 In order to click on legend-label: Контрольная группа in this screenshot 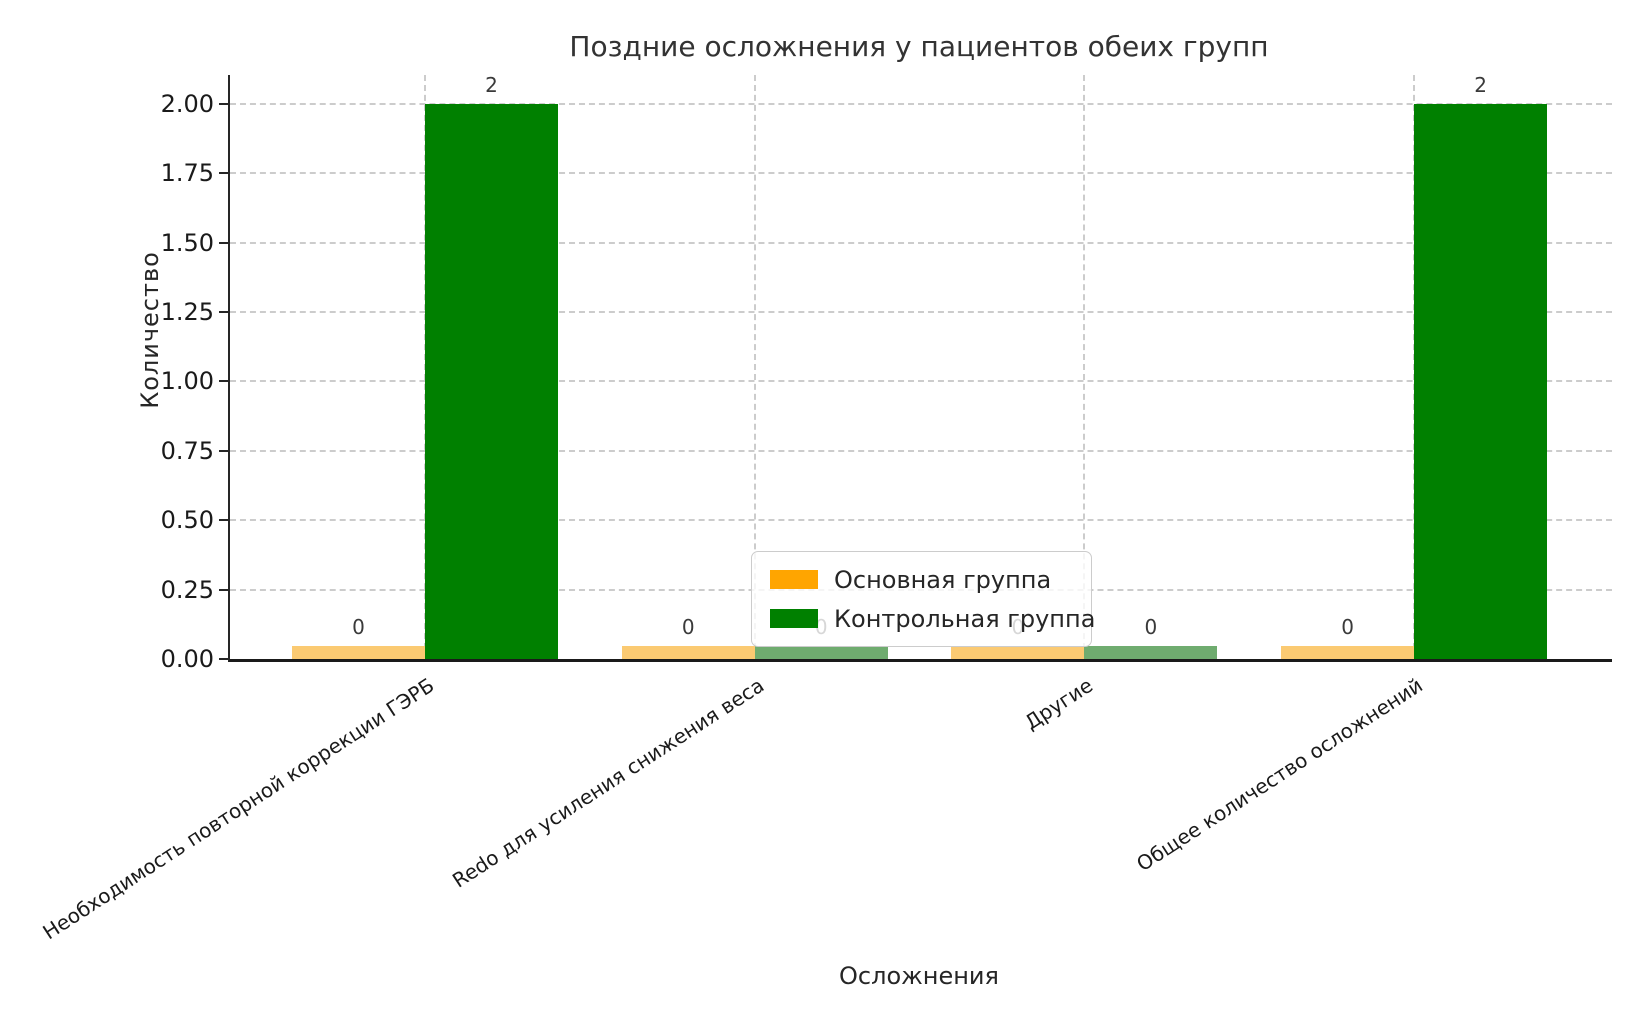, I will do `click(965, 618)`.